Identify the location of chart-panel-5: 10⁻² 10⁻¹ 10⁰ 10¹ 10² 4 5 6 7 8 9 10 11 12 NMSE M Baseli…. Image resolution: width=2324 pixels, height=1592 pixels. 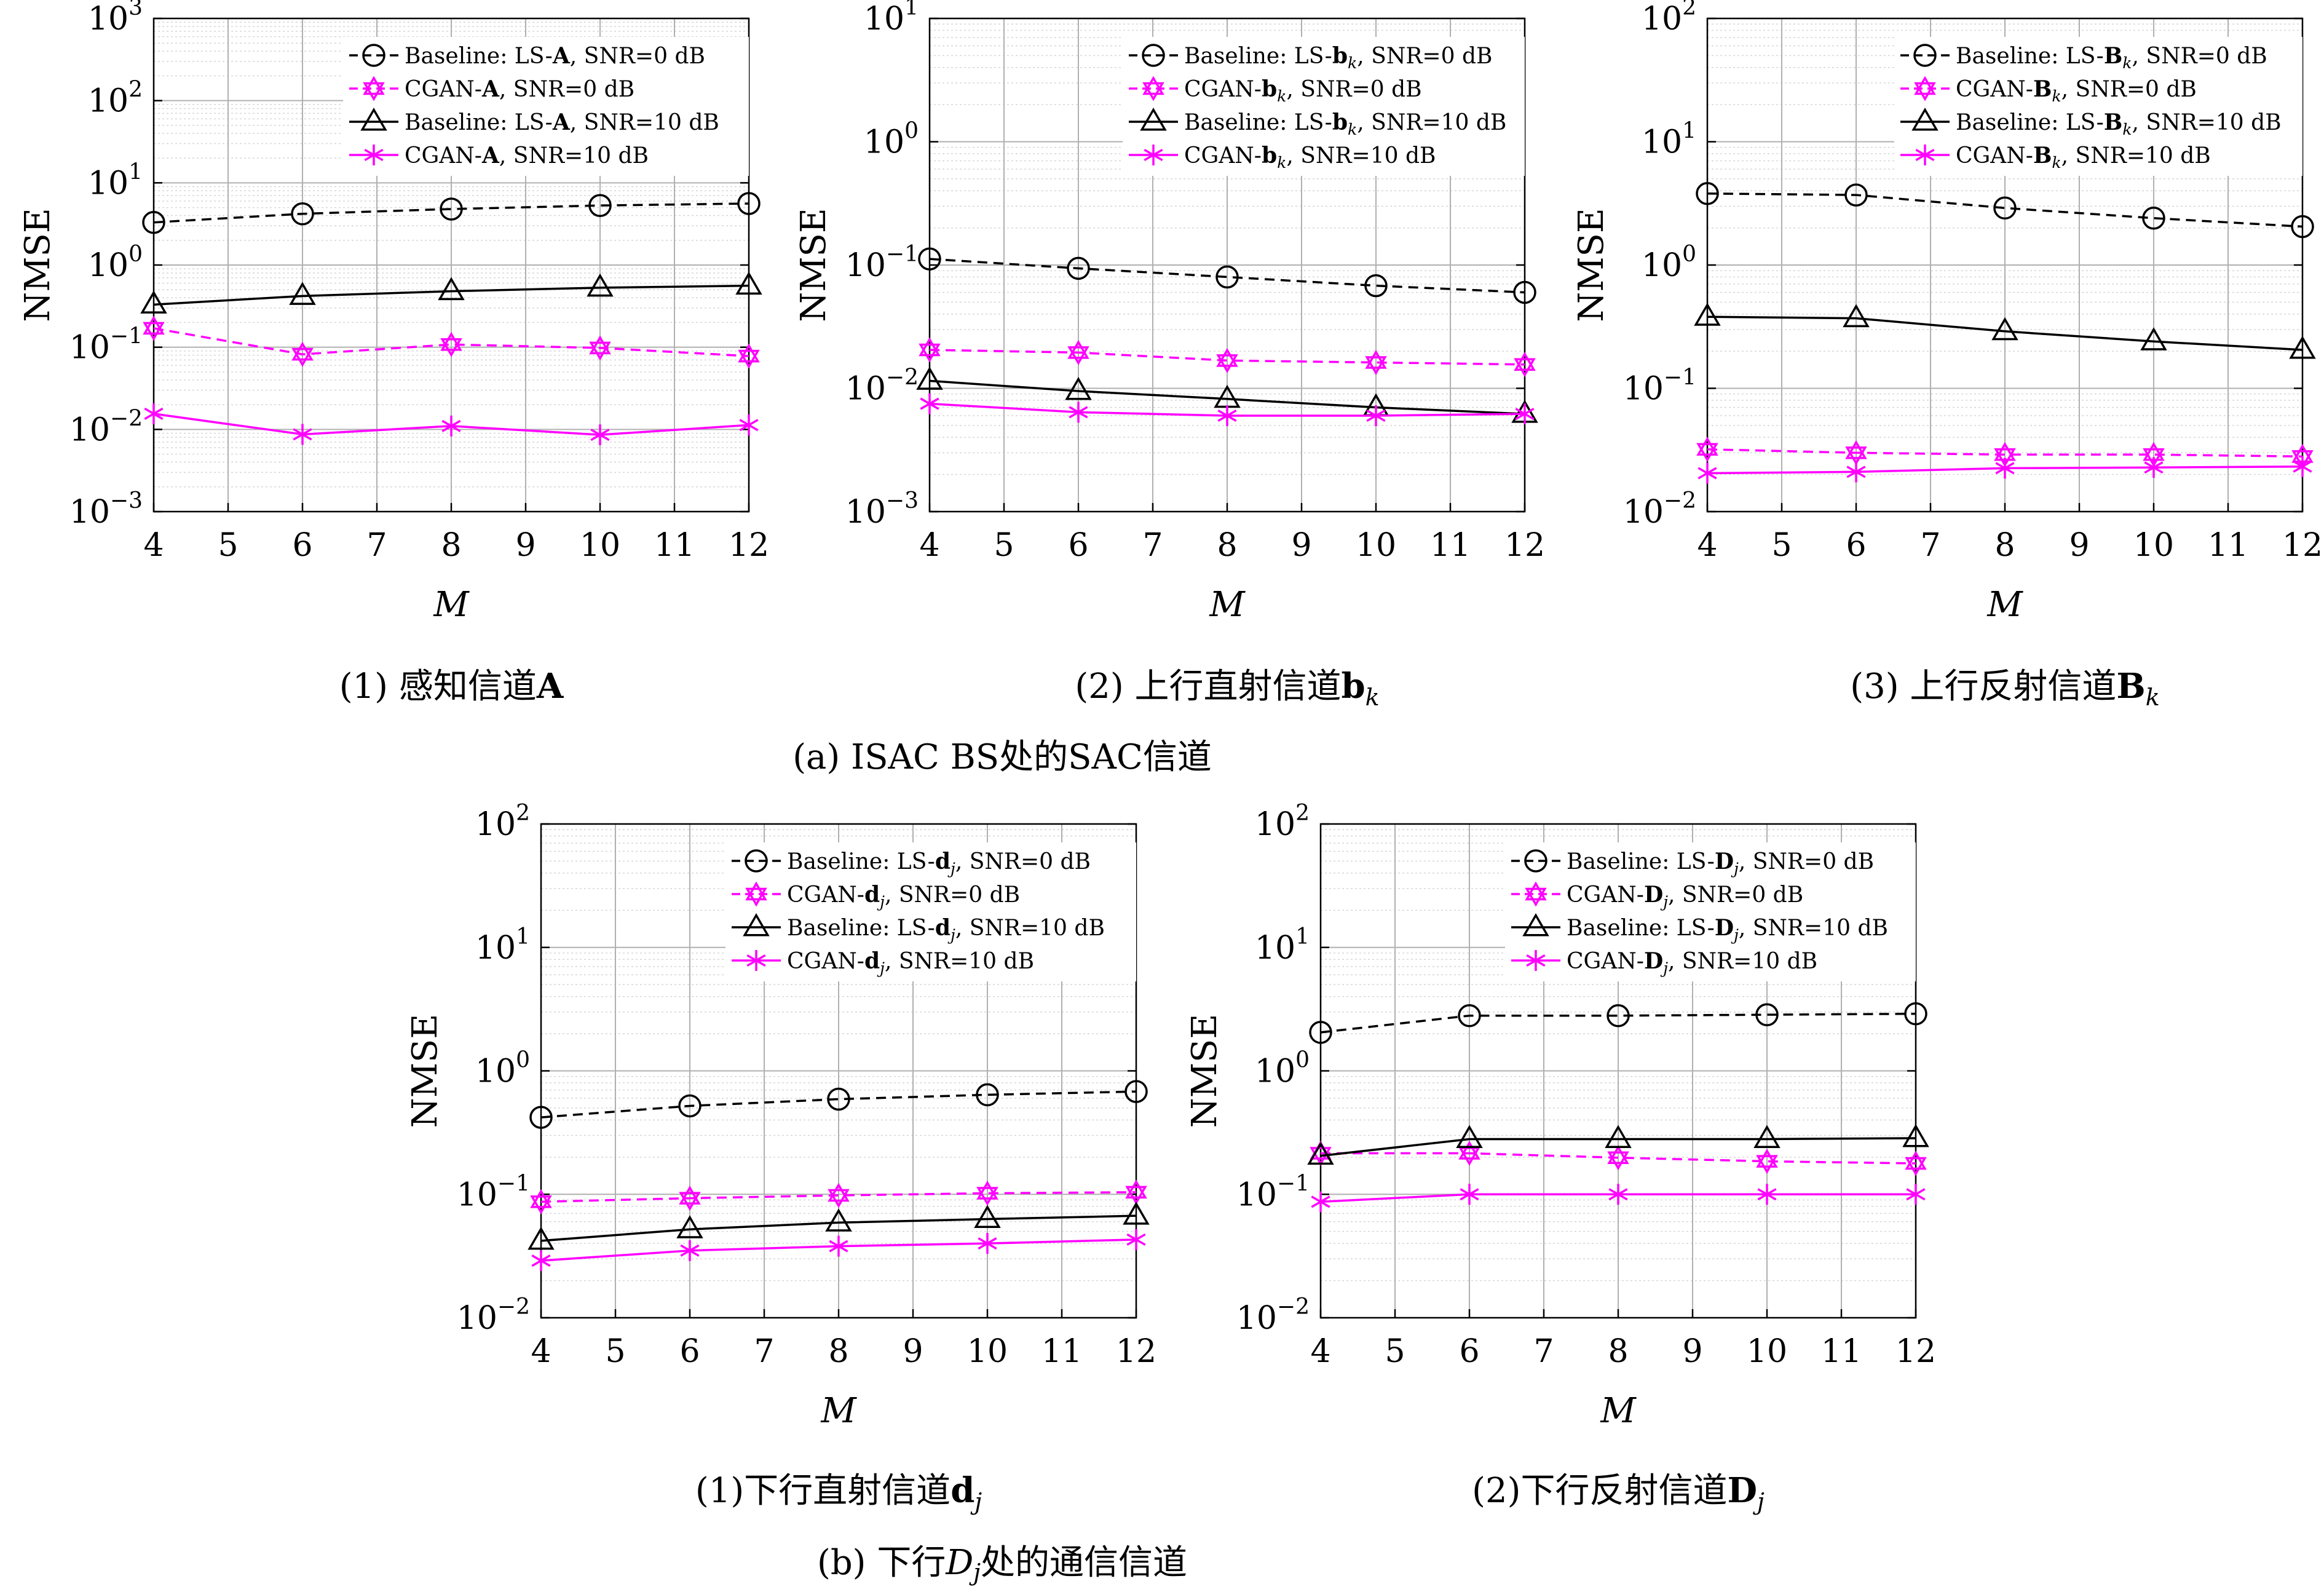
(1560, 1158).